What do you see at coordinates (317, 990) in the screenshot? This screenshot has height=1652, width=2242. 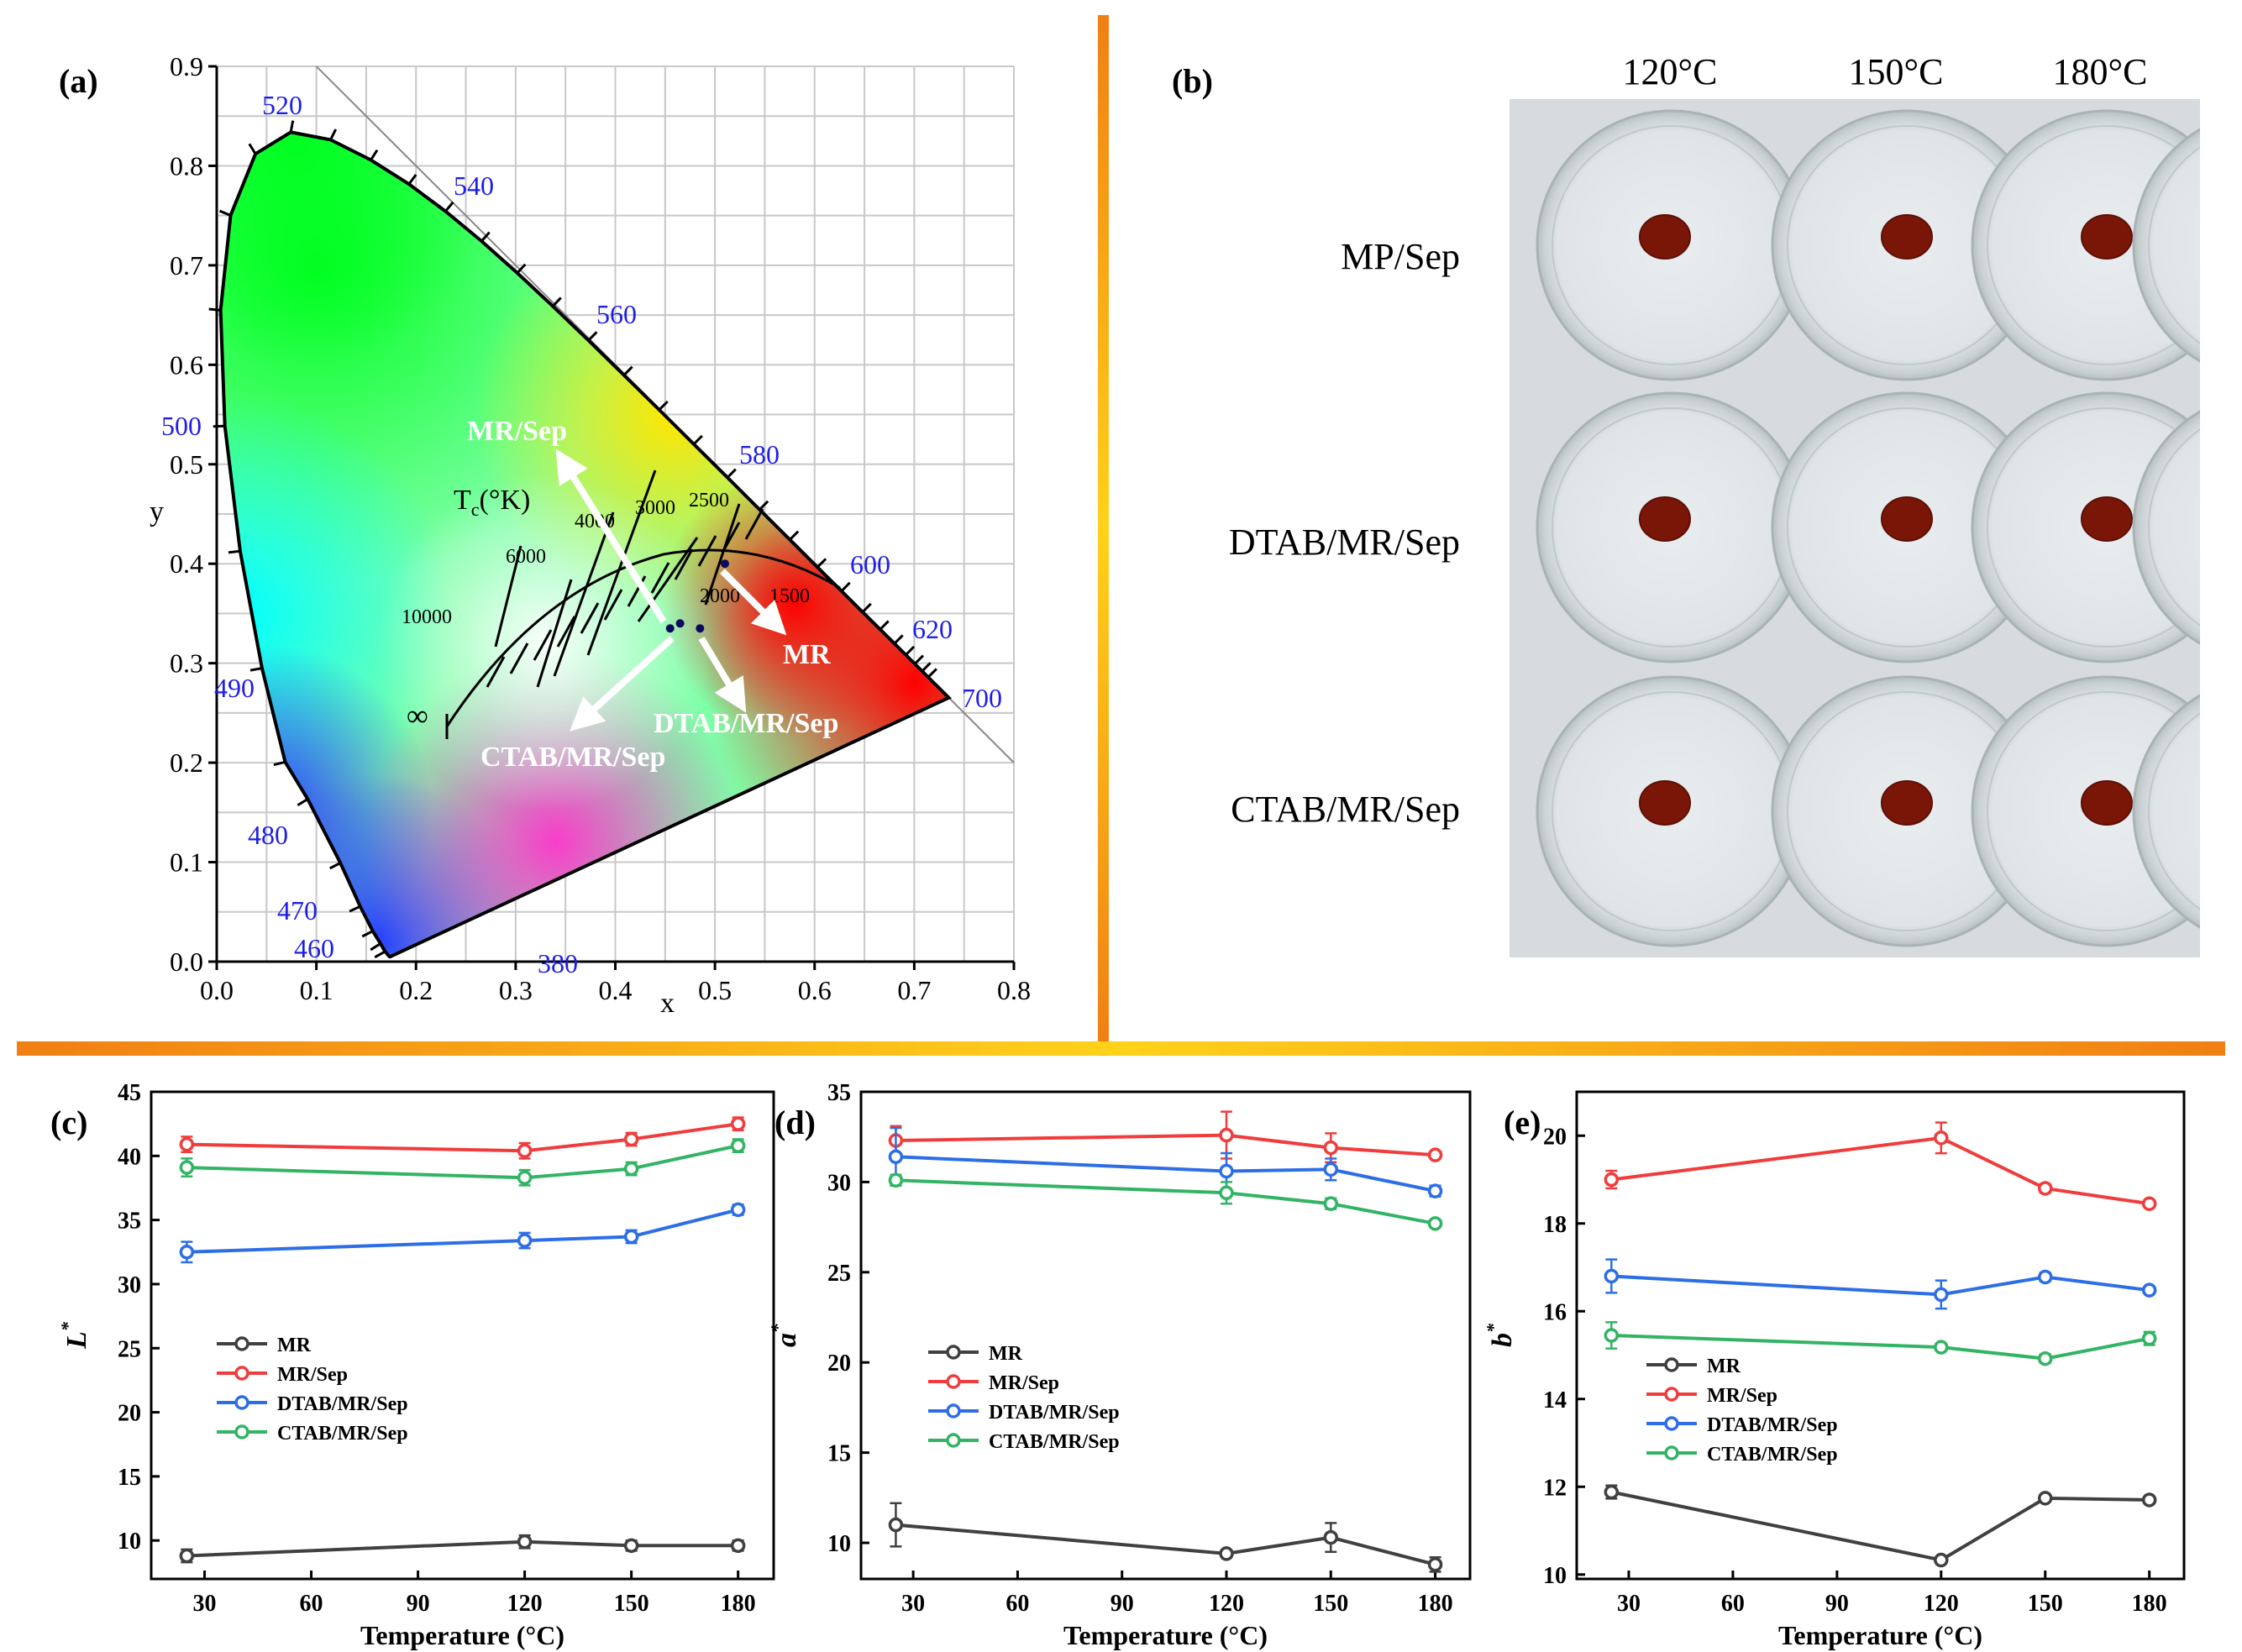 I see `x-tick-label: 0.1` at bounding box center [317, 990].